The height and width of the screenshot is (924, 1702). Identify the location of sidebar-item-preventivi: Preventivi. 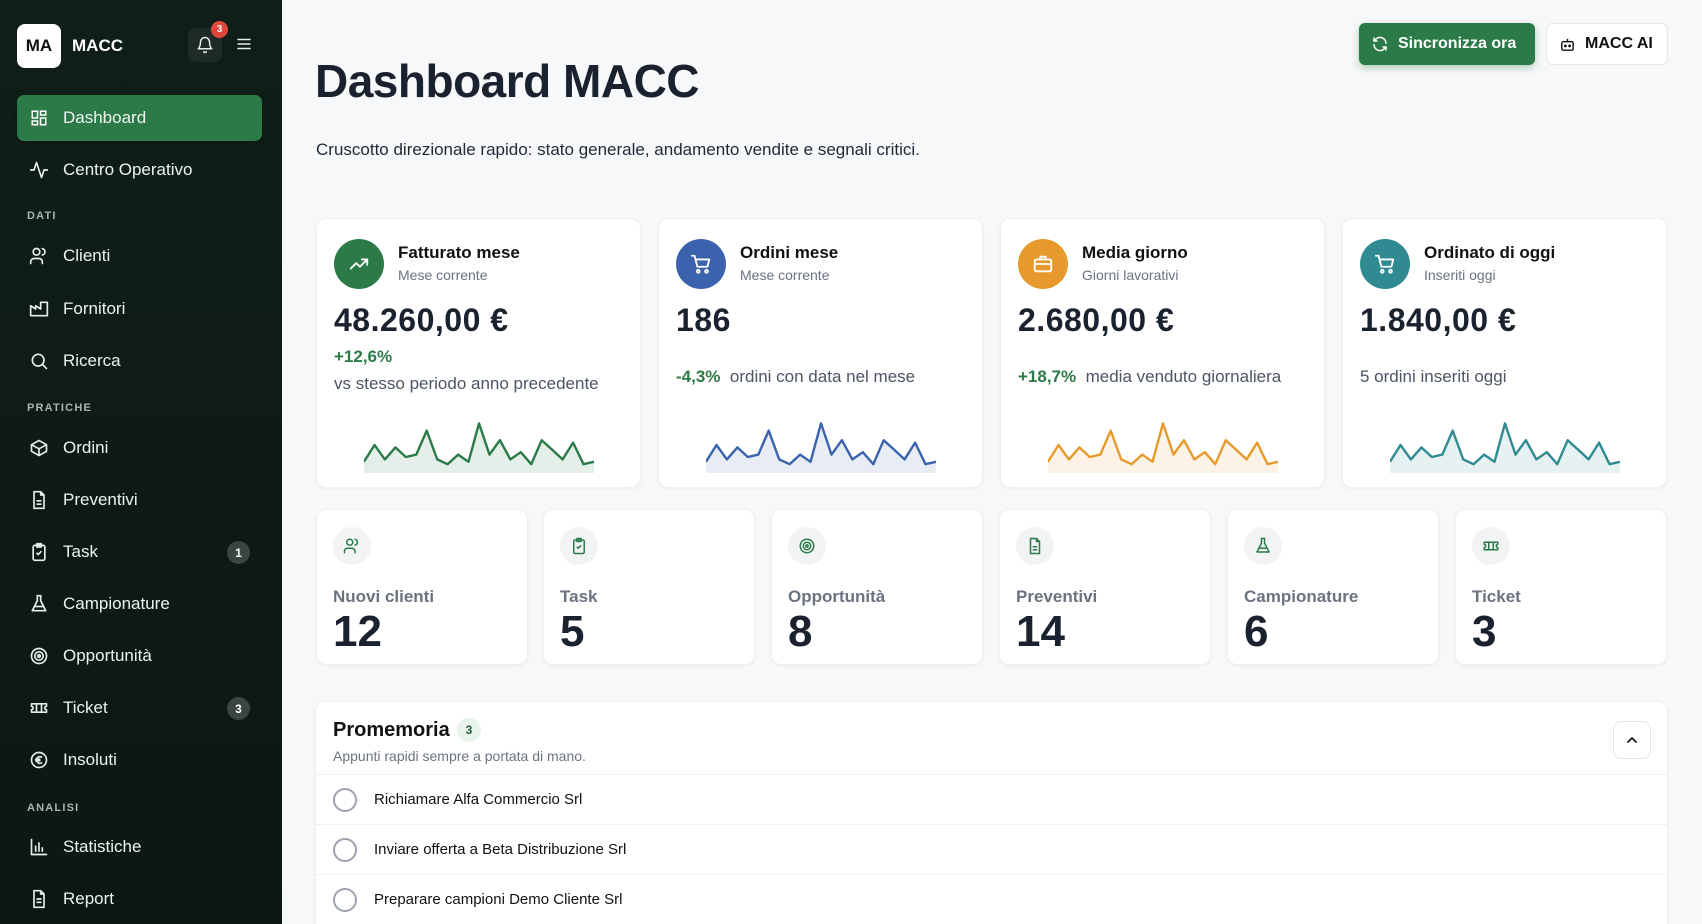
(139, 500).